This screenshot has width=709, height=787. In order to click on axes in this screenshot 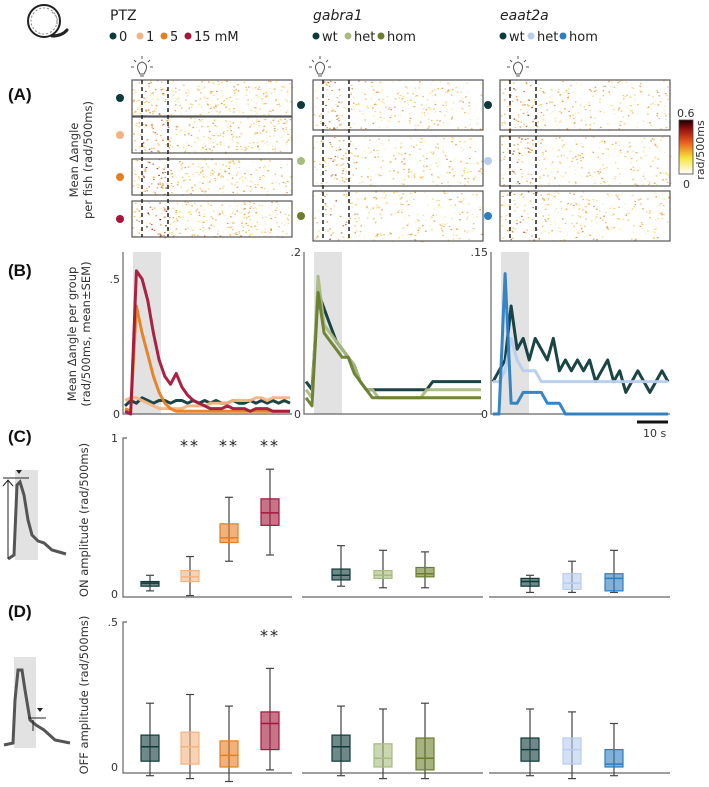, I will do `click(393, 333)`.